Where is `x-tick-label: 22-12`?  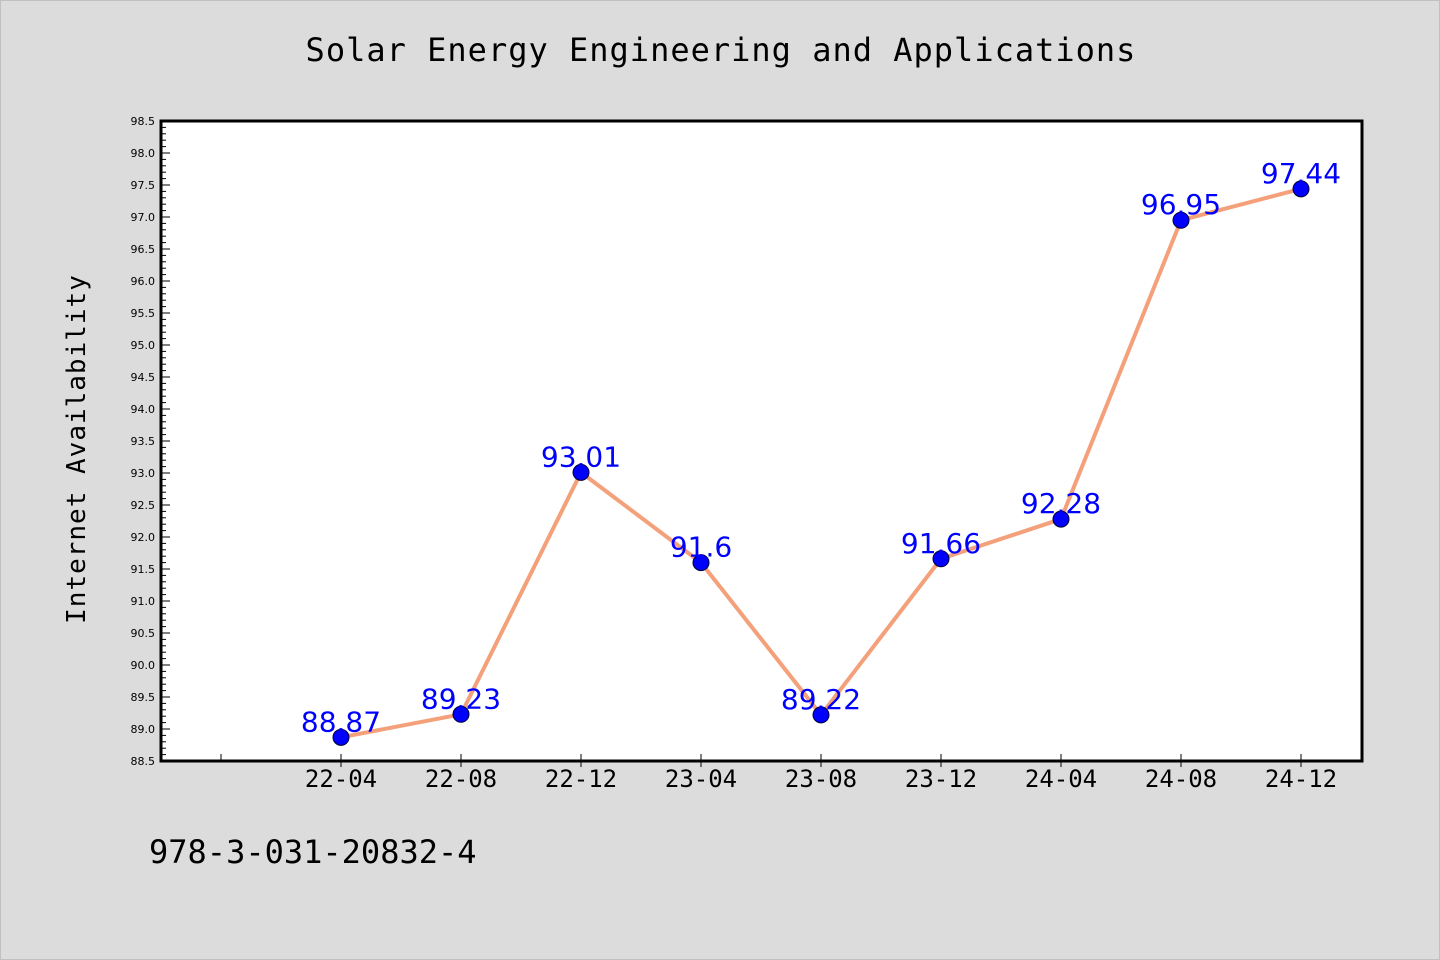
x-tick-label: 22-12 is located at coordinates (581, 779).